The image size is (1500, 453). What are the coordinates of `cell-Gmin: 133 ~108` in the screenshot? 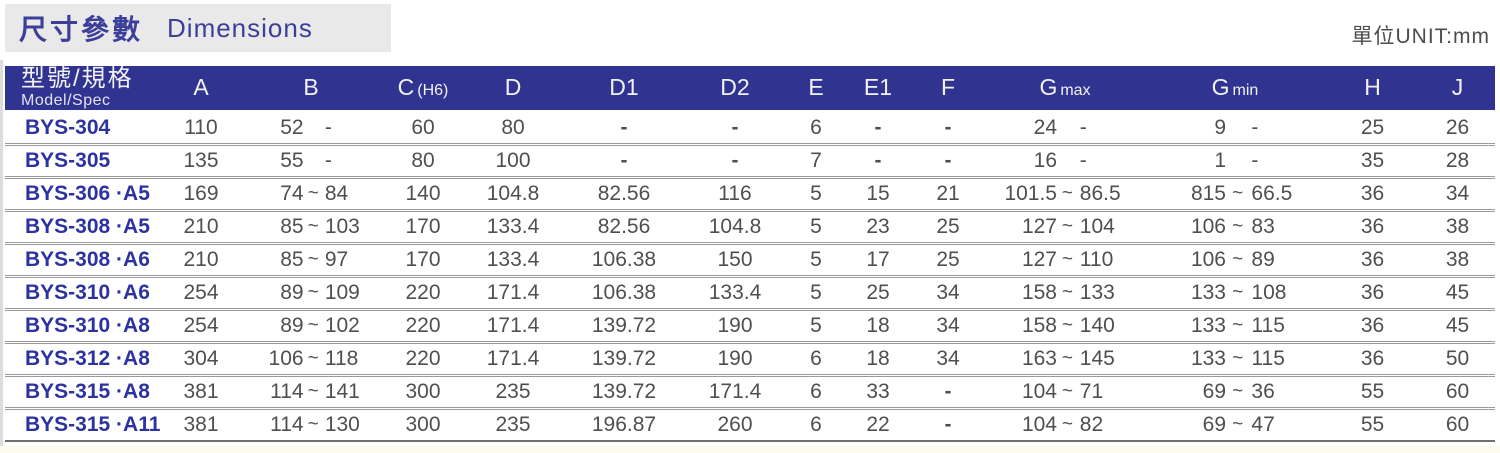 It's located at (1235, 293).